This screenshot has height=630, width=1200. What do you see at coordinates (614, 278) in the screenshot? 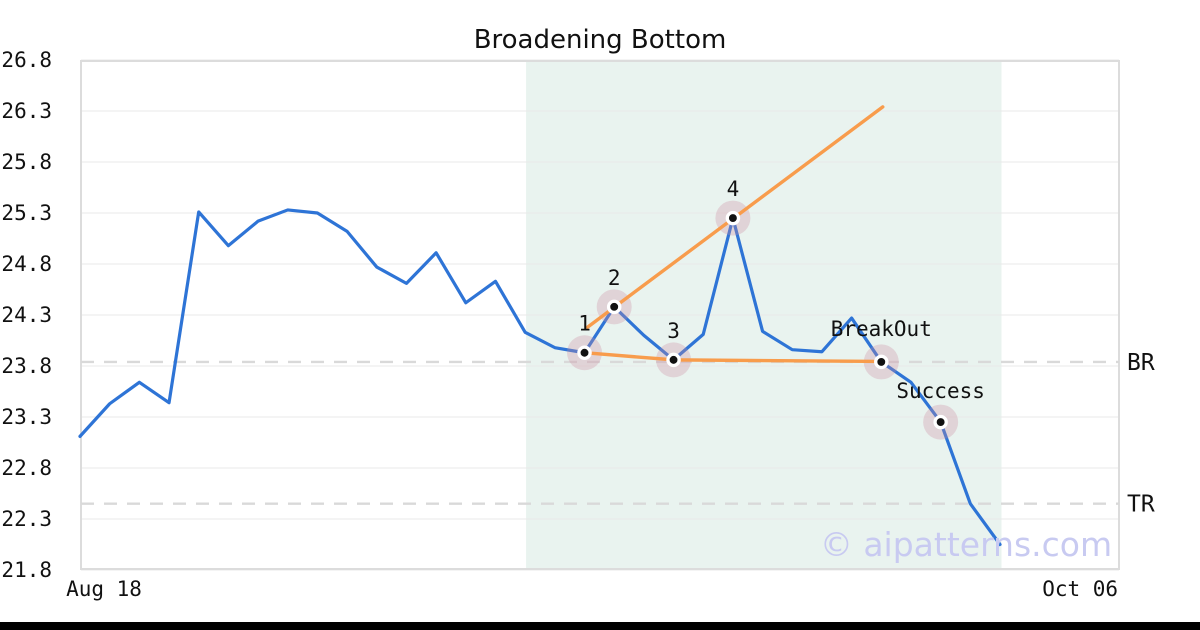
I see `pattern-point-label: 2` at bounding box center [614, 278].